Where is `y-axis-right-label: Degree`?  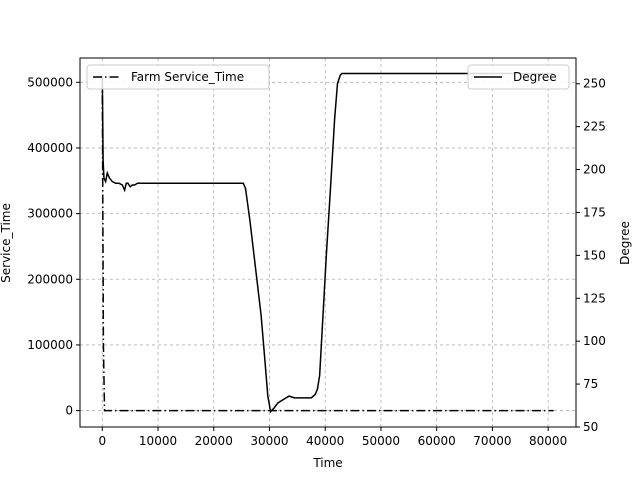 y-axis-right-label: Degree is located at coordinates (625, 243).